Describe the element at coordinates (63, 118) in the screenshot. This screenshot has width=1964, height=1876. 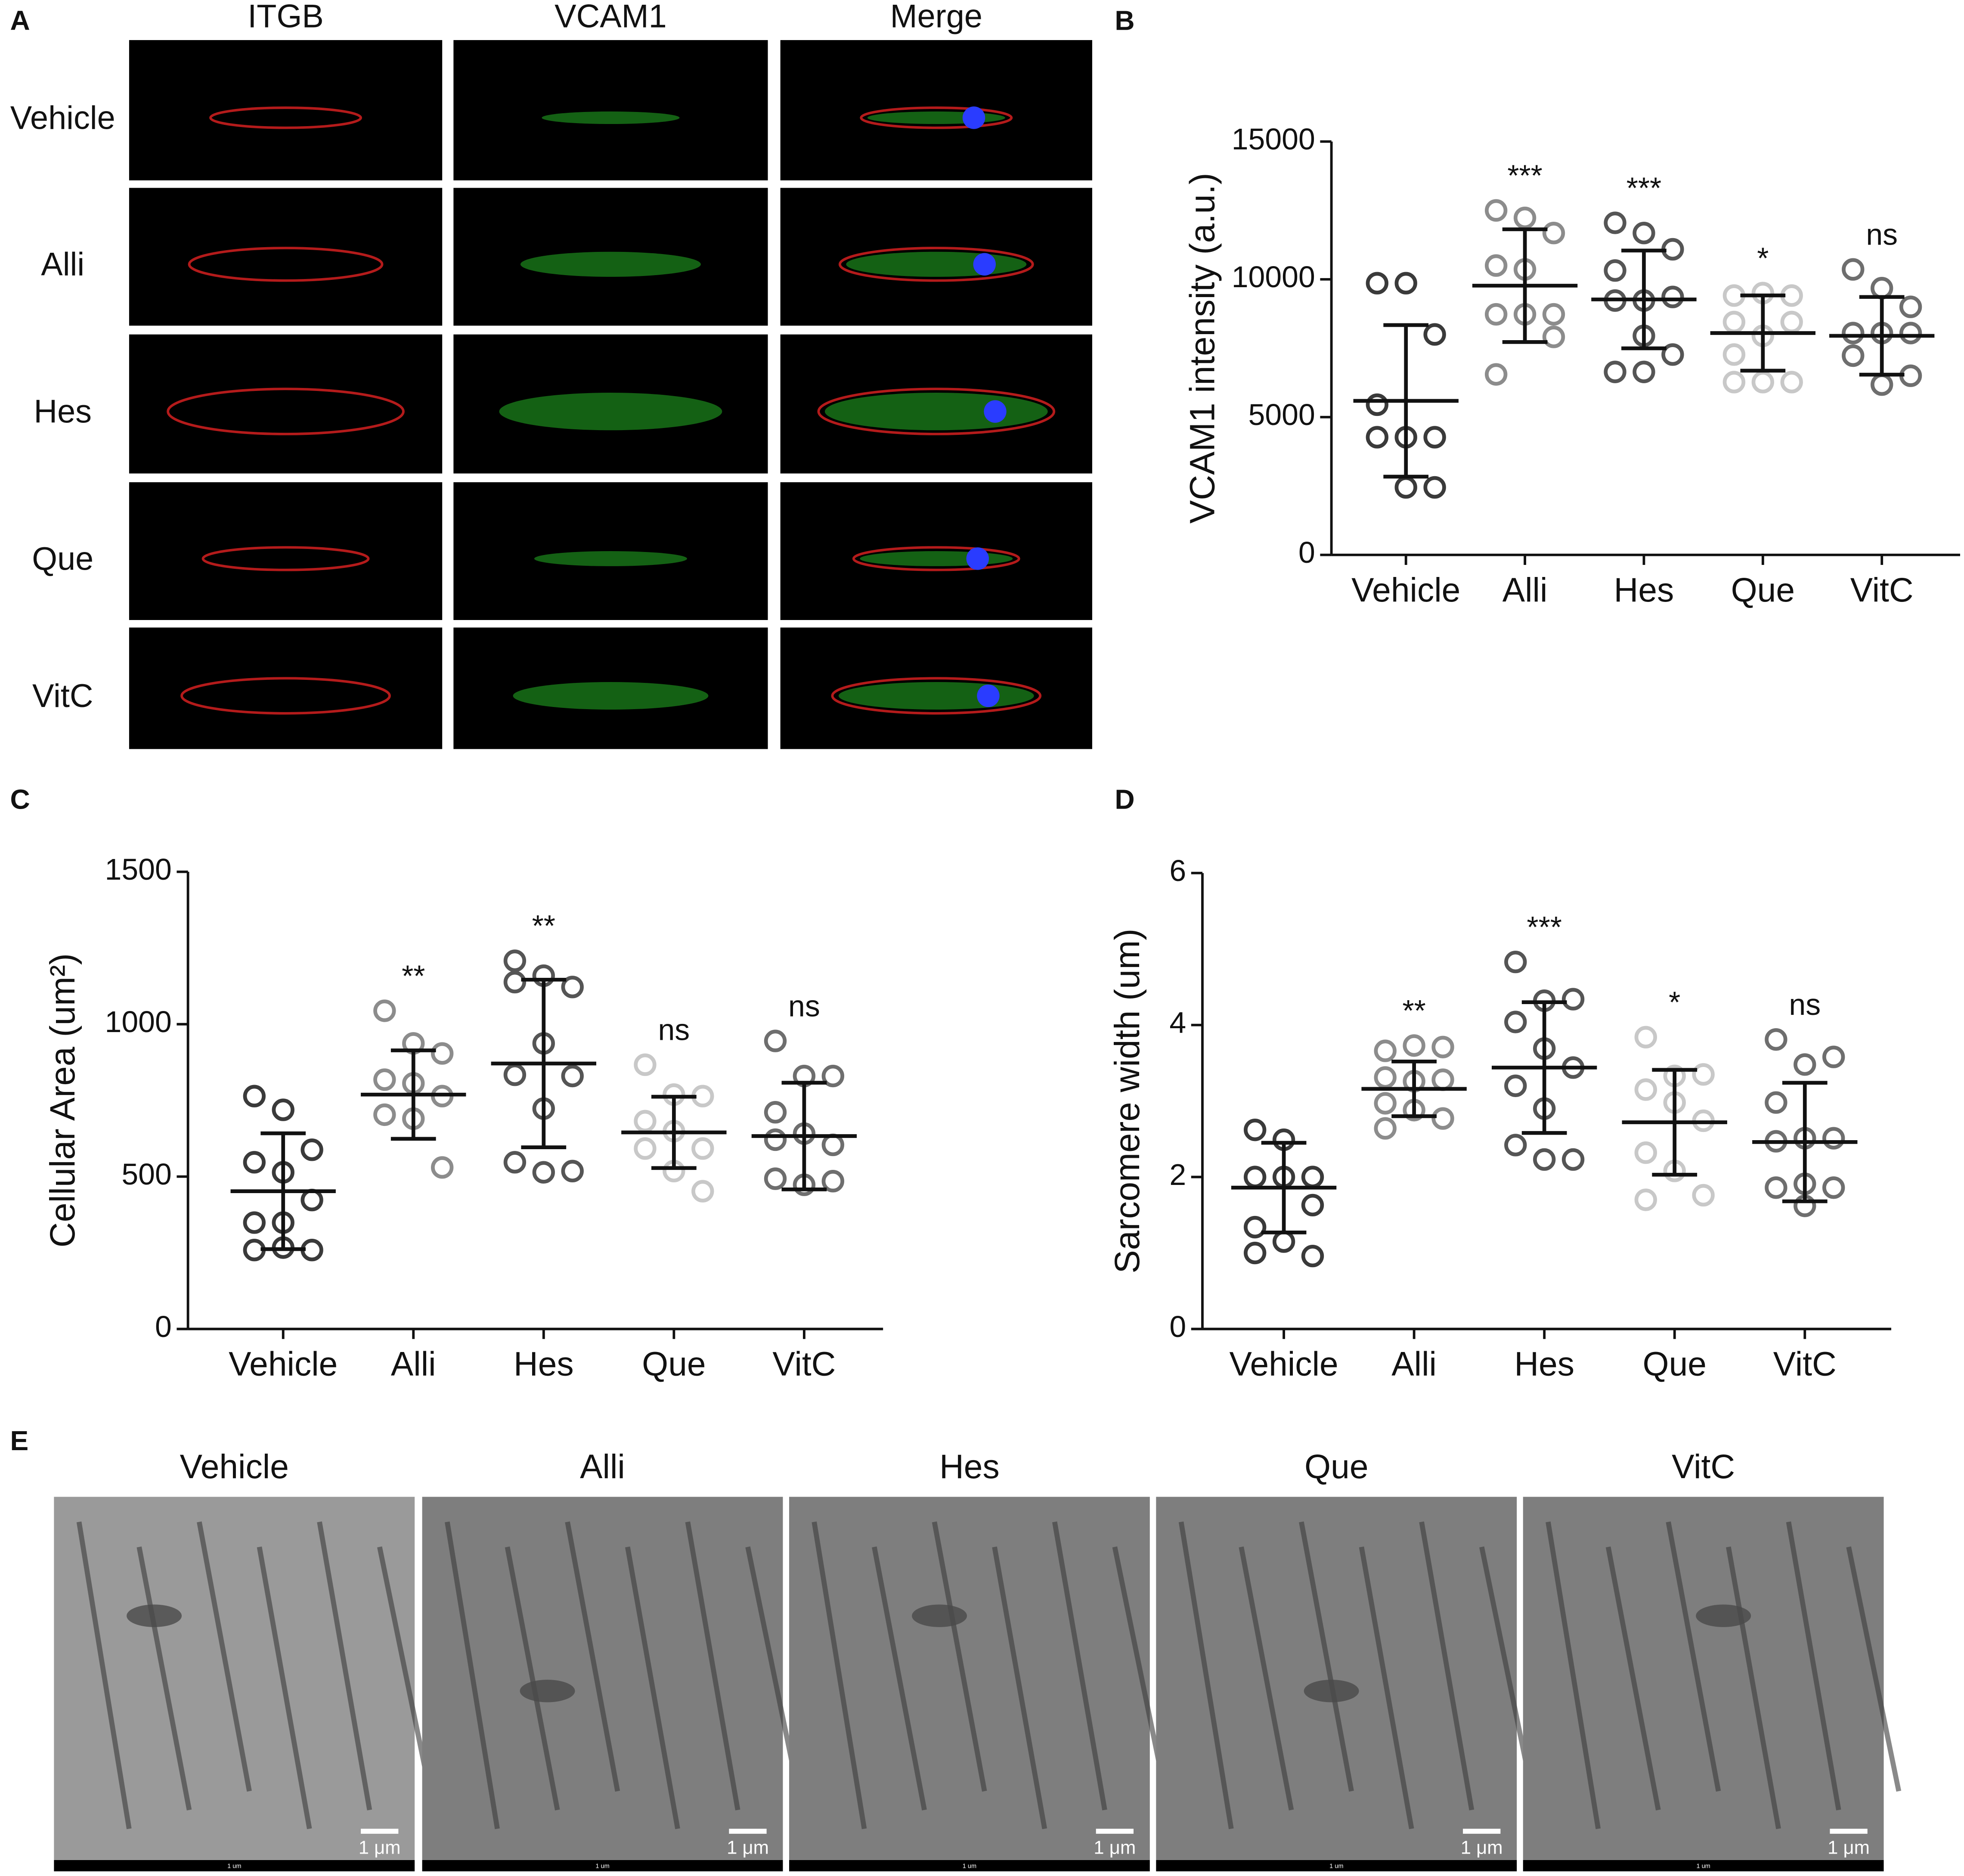
I see `row-label: Vehicle` at that location.